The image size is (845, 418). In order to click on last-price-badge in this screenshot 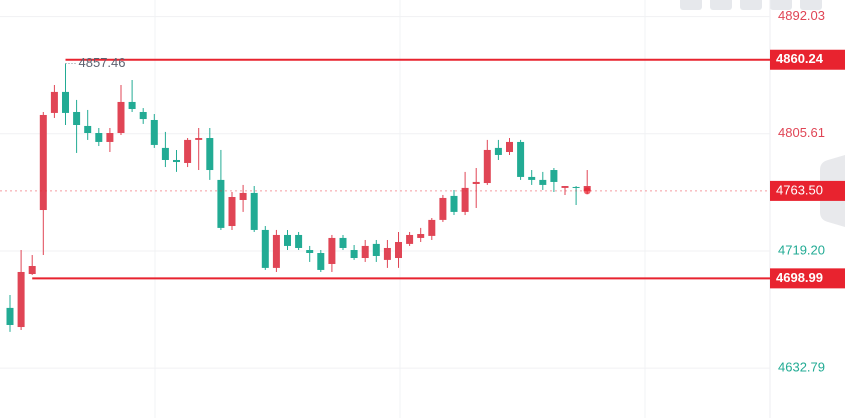, I will do `click(807, 190)`.